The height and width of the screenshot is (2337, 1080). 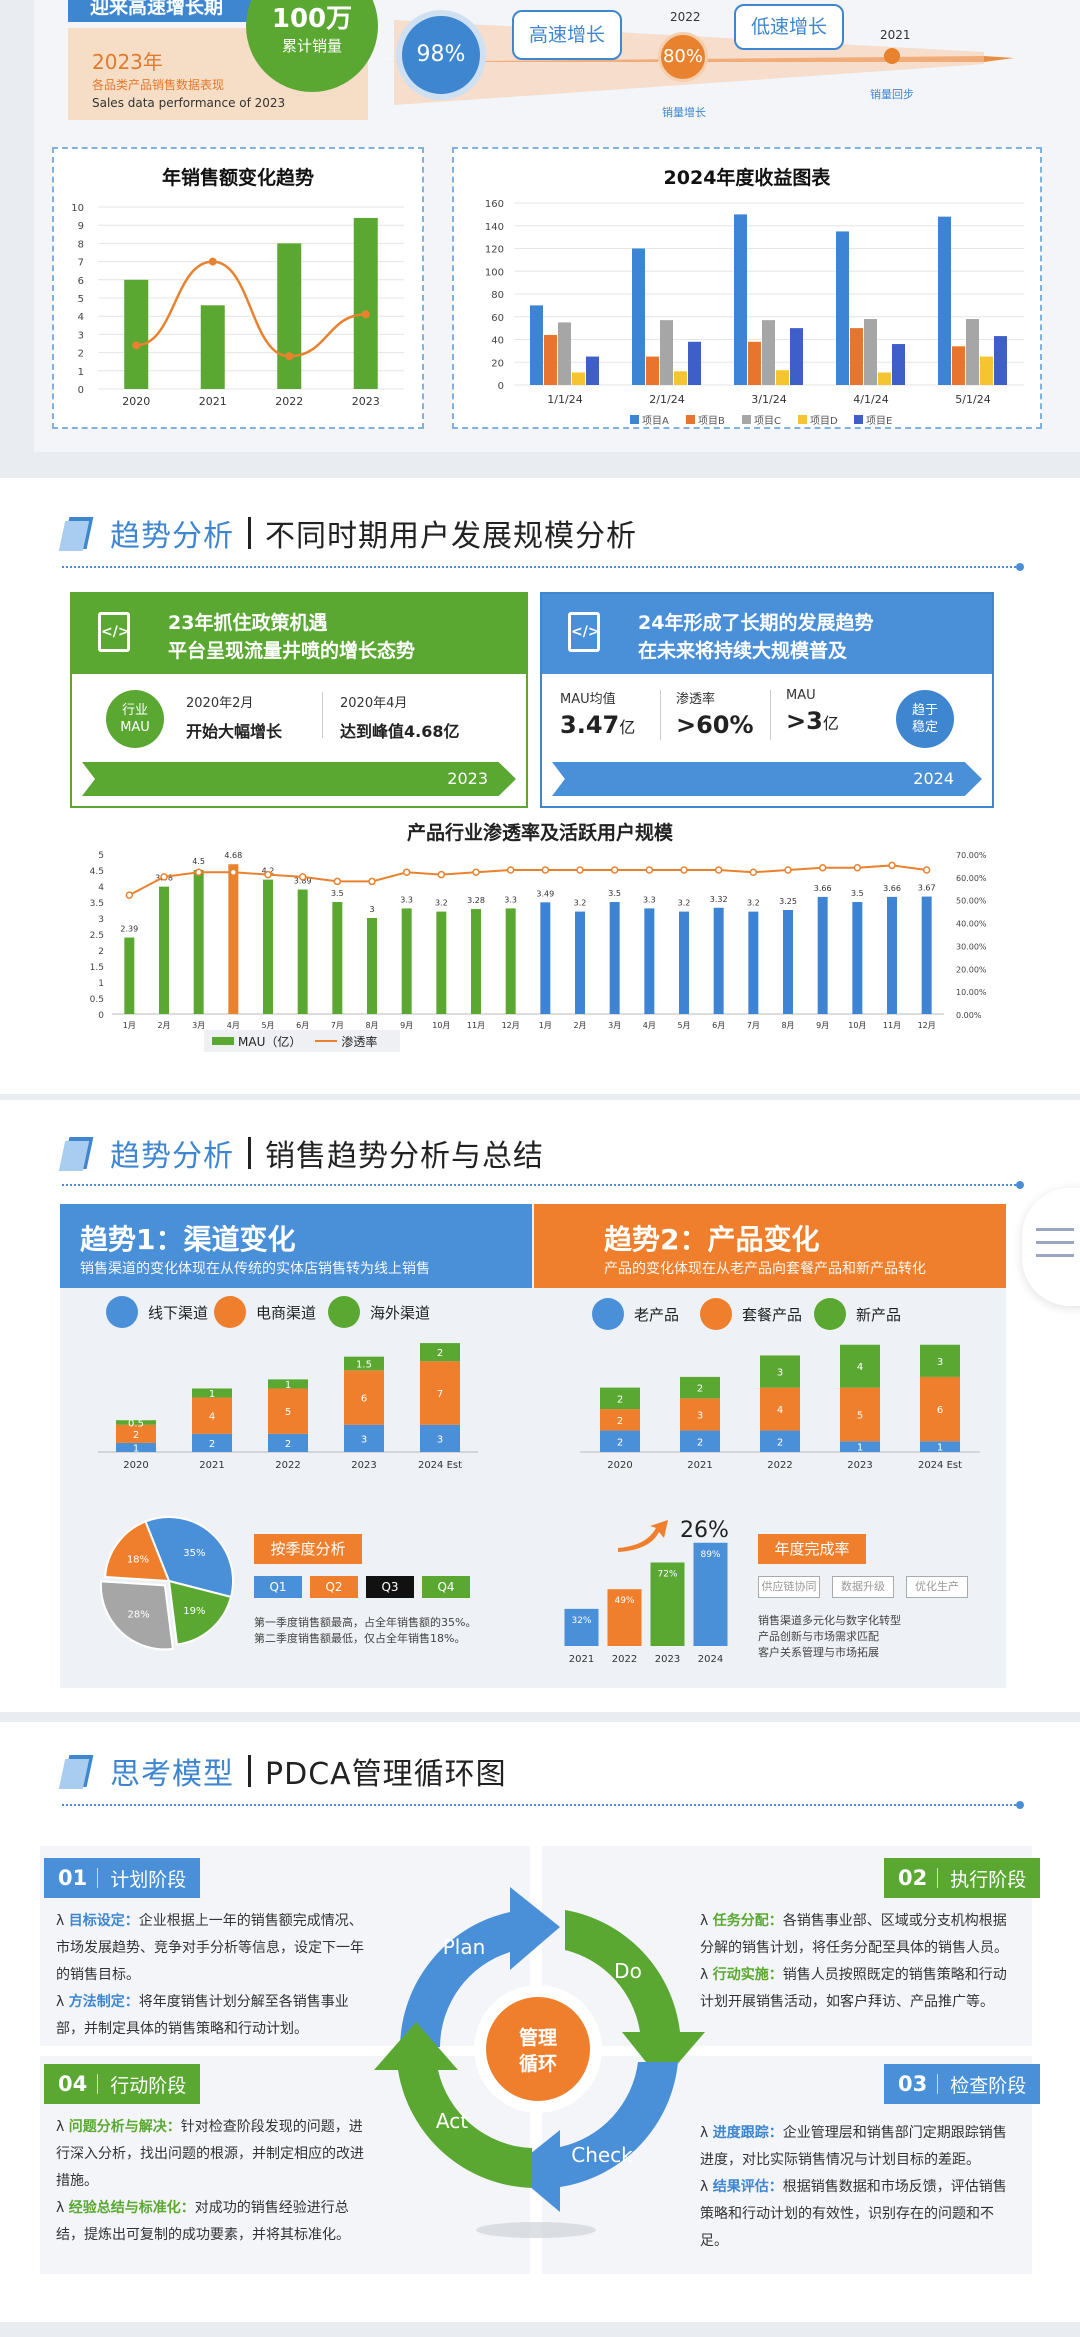 What do you see at coordinates (251, 309) in the screenshot?
I see `trend-line` at bounding box center [251, 309].